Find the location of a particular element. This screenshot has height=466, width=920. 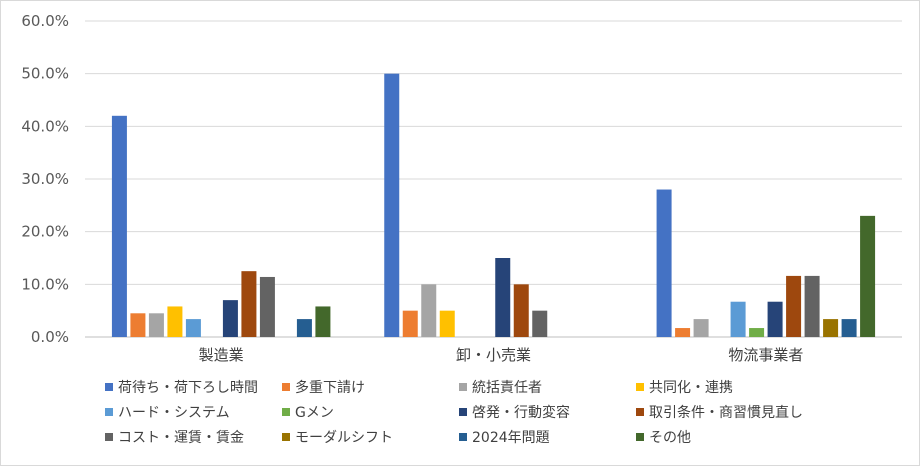

legend-item: 取引条件・商習慣見直し is located at coordinates (736, 412).